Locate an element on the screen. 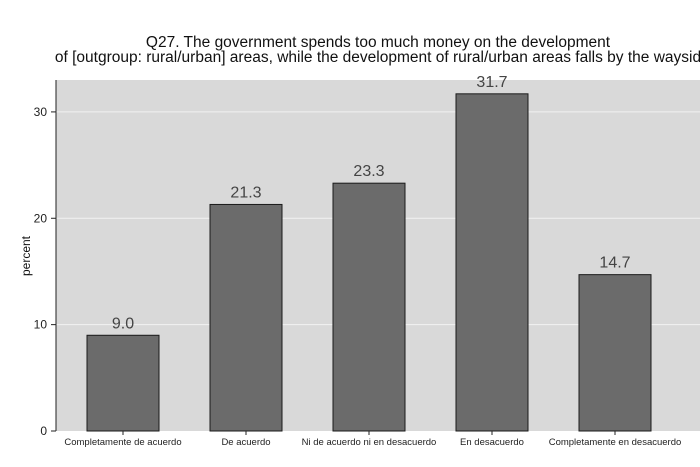  x-tick-label: Completamente en desacuerdo is located at coordinates (615, 442).